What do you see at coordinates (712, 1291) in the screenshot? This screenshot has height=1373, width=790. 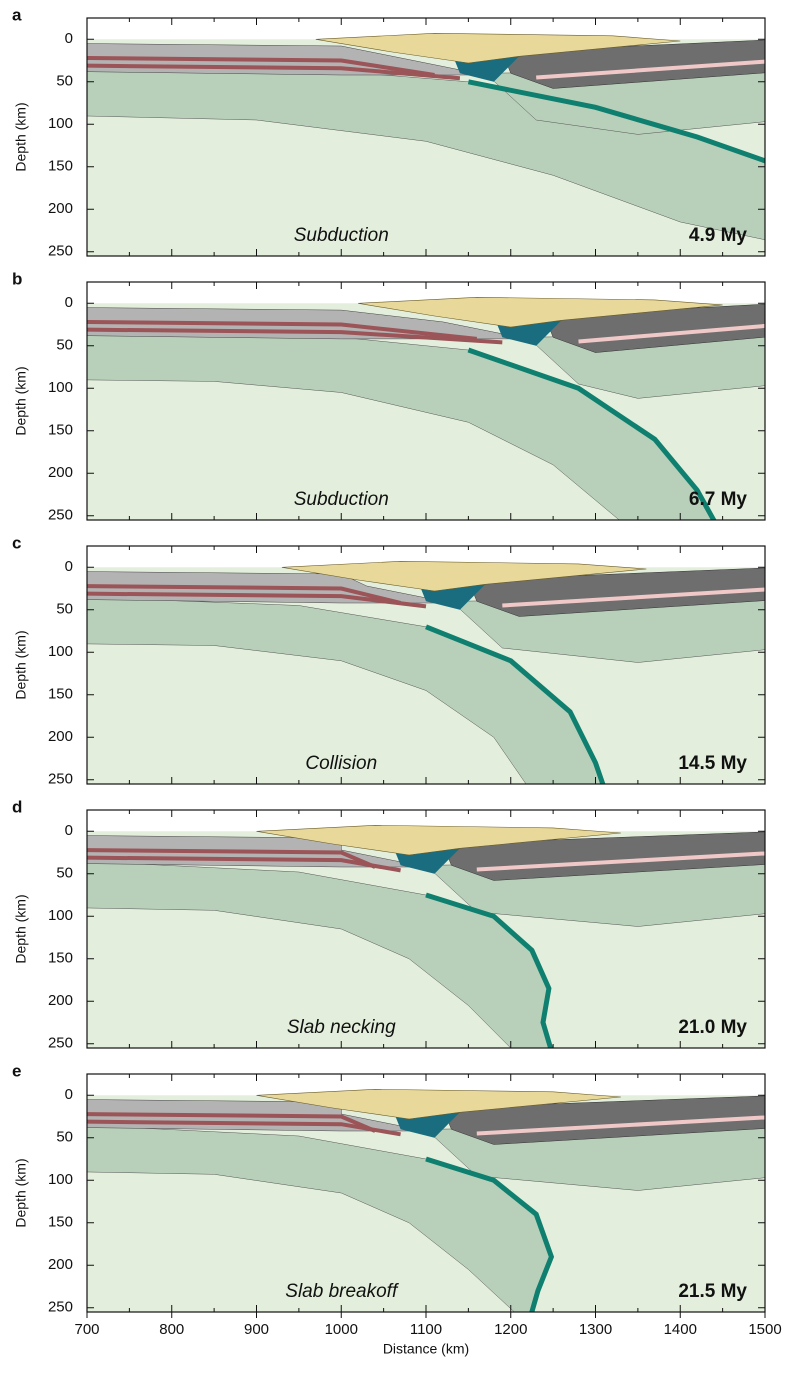 I see `time-label: 21.5 My` at bounding box center [712, 1291].